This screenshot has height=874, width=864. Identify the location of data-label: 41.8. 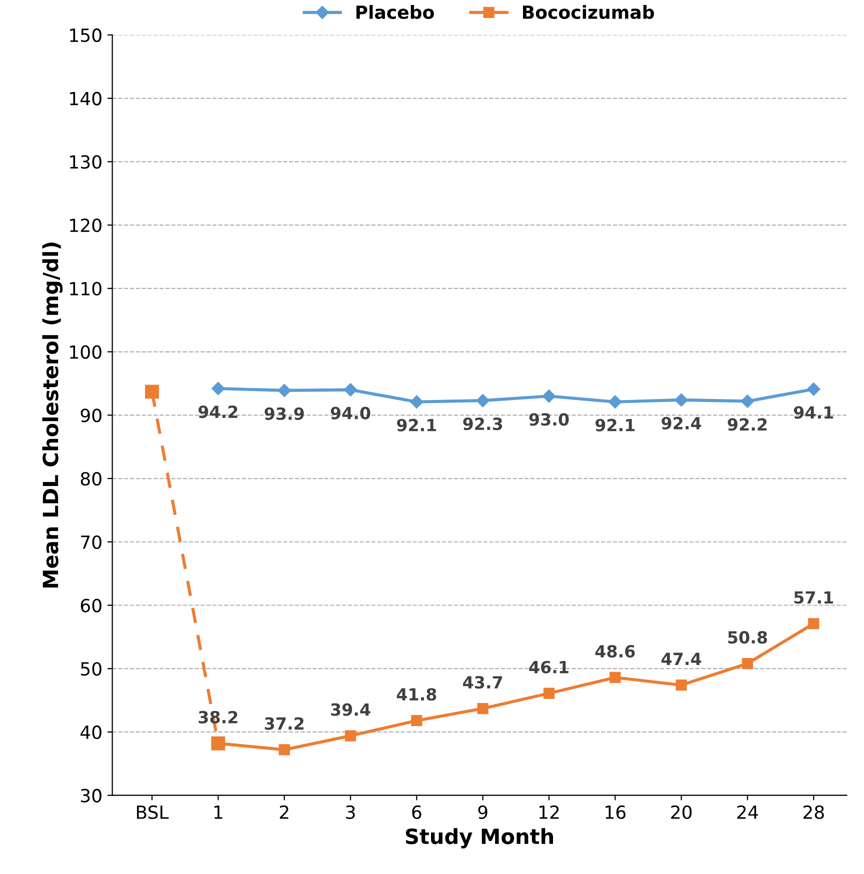
(416, 694).